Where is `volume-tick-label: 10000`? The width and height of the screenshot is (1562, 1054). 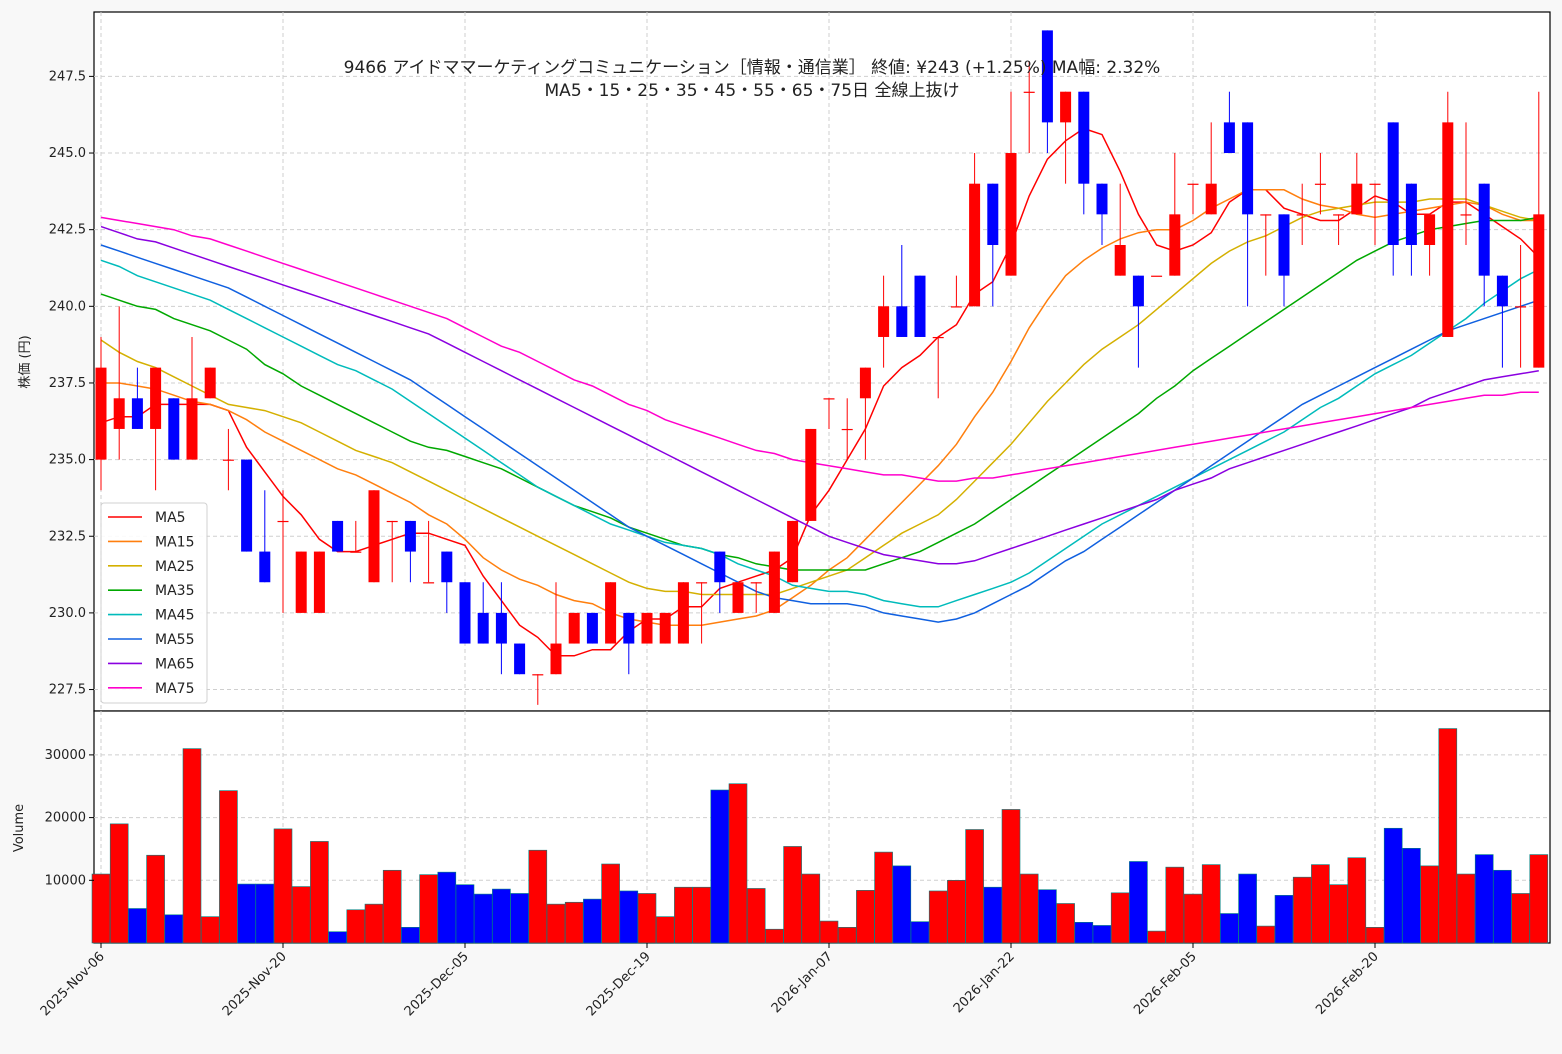
volume-tick-label: 10000 is located at coordinates (65, 880).